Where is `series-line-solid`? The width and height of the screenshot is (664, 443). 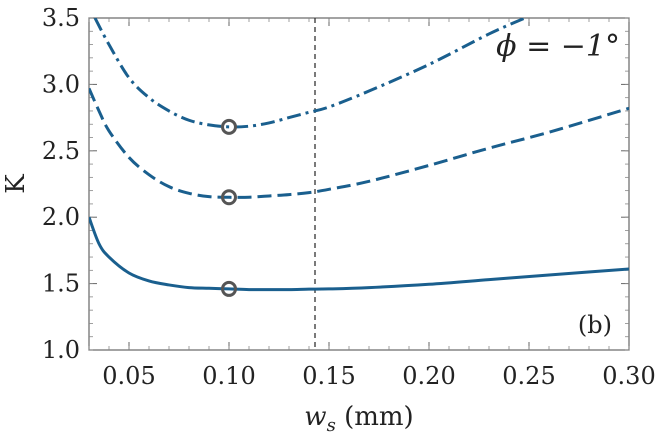
series-line-solid is located at coordinates (359, 254).